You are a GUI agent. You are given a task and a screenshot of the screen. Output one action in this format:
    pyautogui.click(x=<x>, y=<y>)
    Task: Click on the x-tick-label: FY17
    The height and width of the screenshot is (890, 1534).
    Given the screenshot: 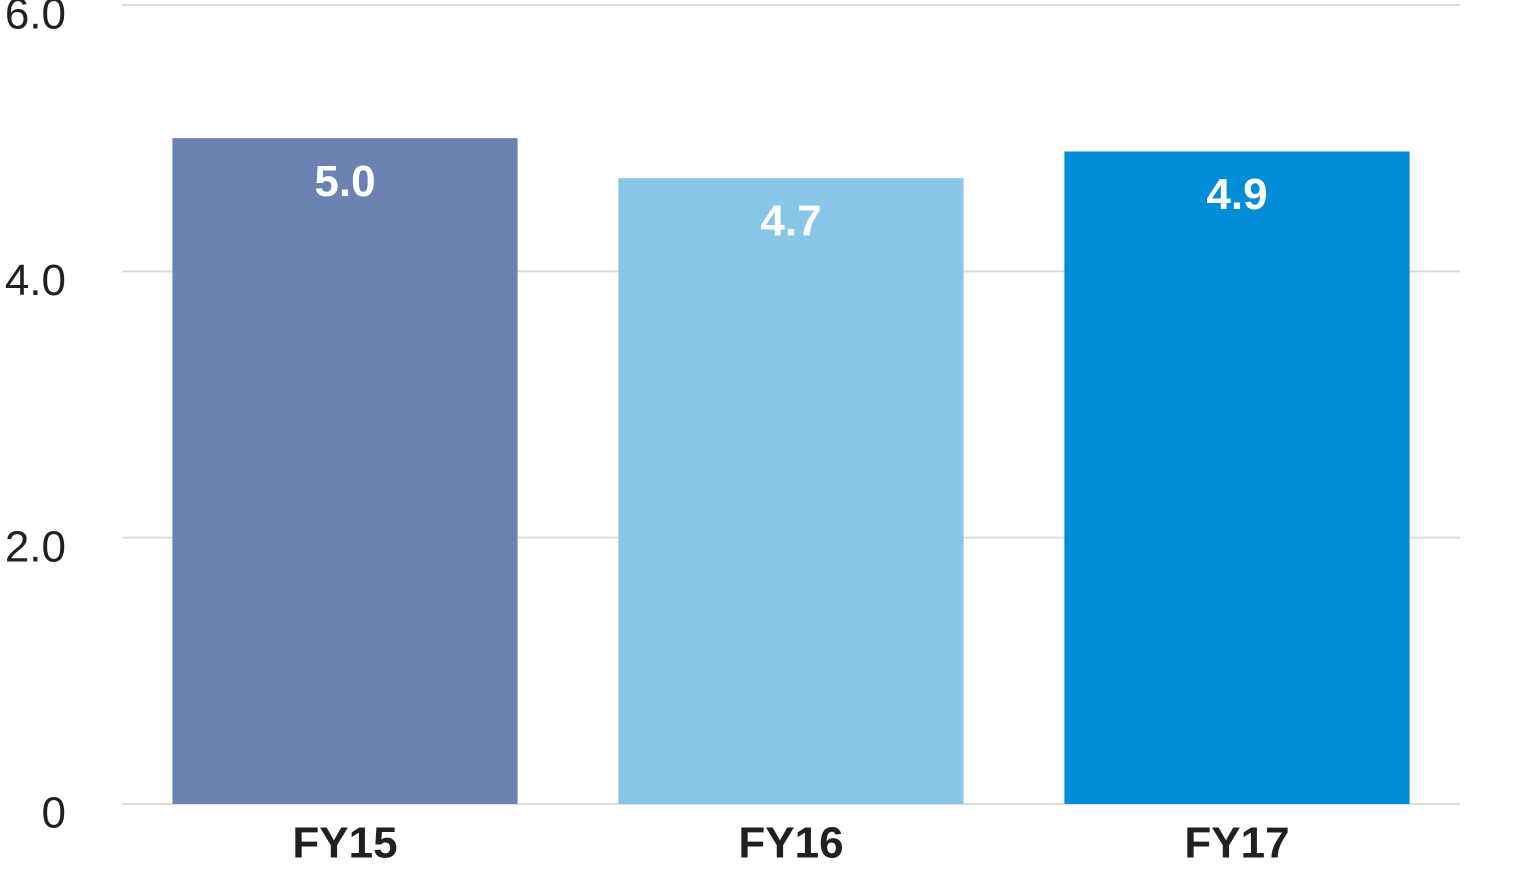 What is the action you would take?
    pyautogui.click(x=1236, y=843)
    